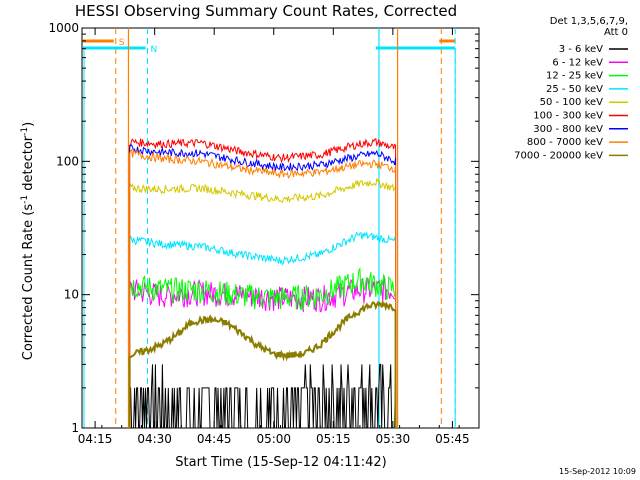 Image resolution: width=640 pixels, height=480 pixels. I want to click on y-axis-label-mid: detector, so click(28, 165).